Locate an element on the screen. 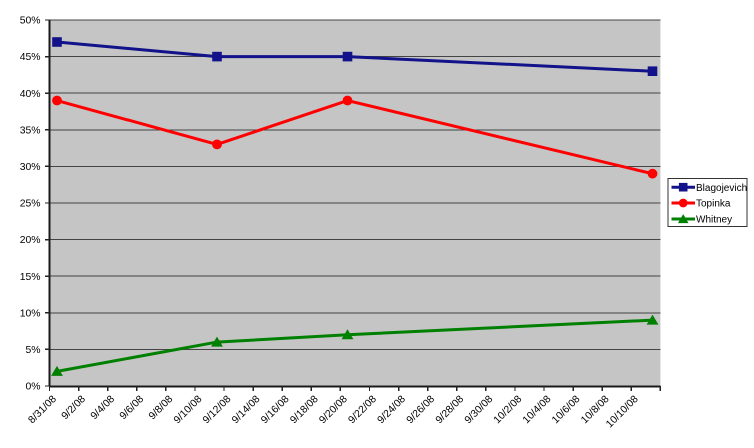 Image resolution: width=754 pixels, height=448 pixels. svg-text: 15% is located at coordinates (30, 277).